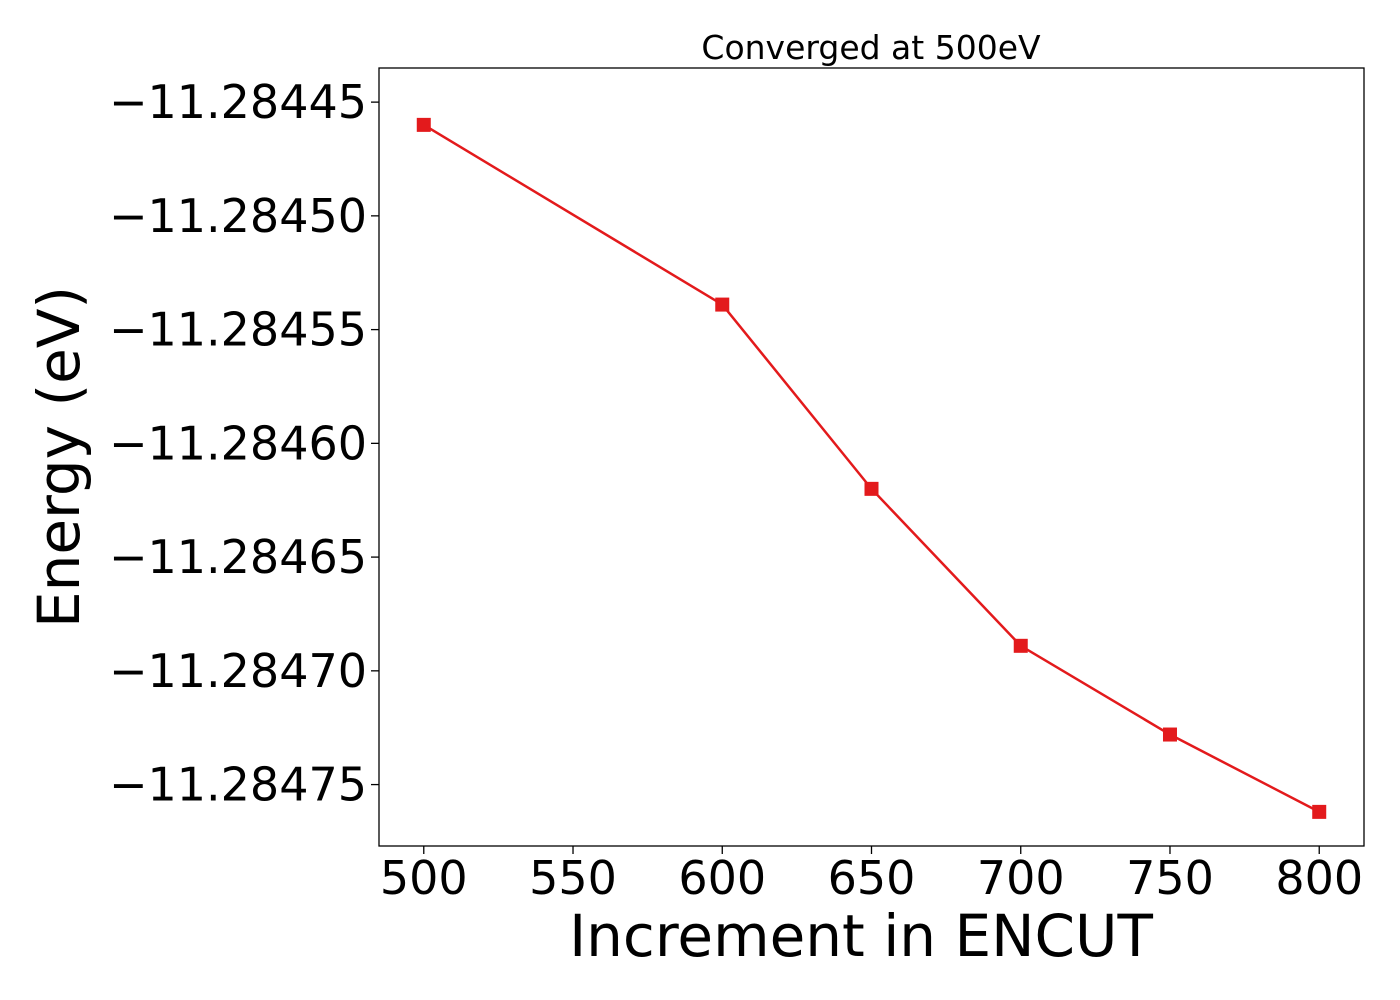 Image resolution: width=1400 pixels, height=1000 pixels. Describe the element at coordinates (424, 878) in the screenshot. I see `x-tick-label: 500` at that location.